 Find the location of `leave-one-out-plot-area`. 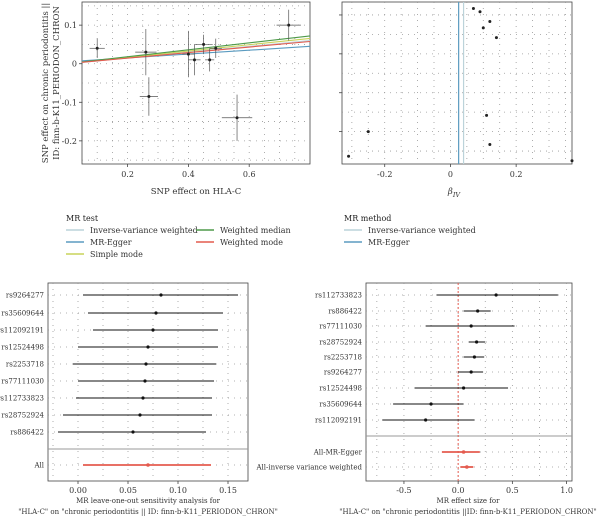

leave-one-out-plot-area is located at coordinates (148, 382).